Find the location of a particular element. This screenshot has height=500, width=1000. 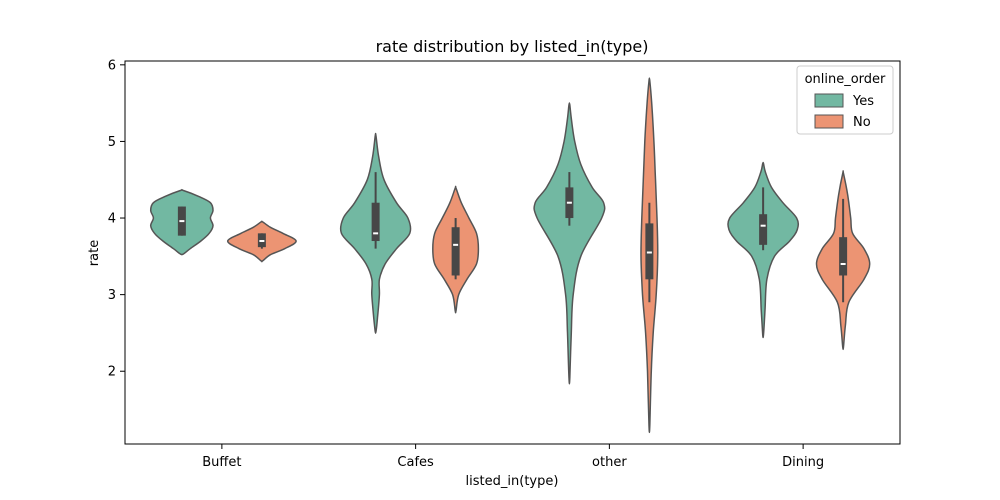

violin-yes-dining is located at coordinates (763, 250).